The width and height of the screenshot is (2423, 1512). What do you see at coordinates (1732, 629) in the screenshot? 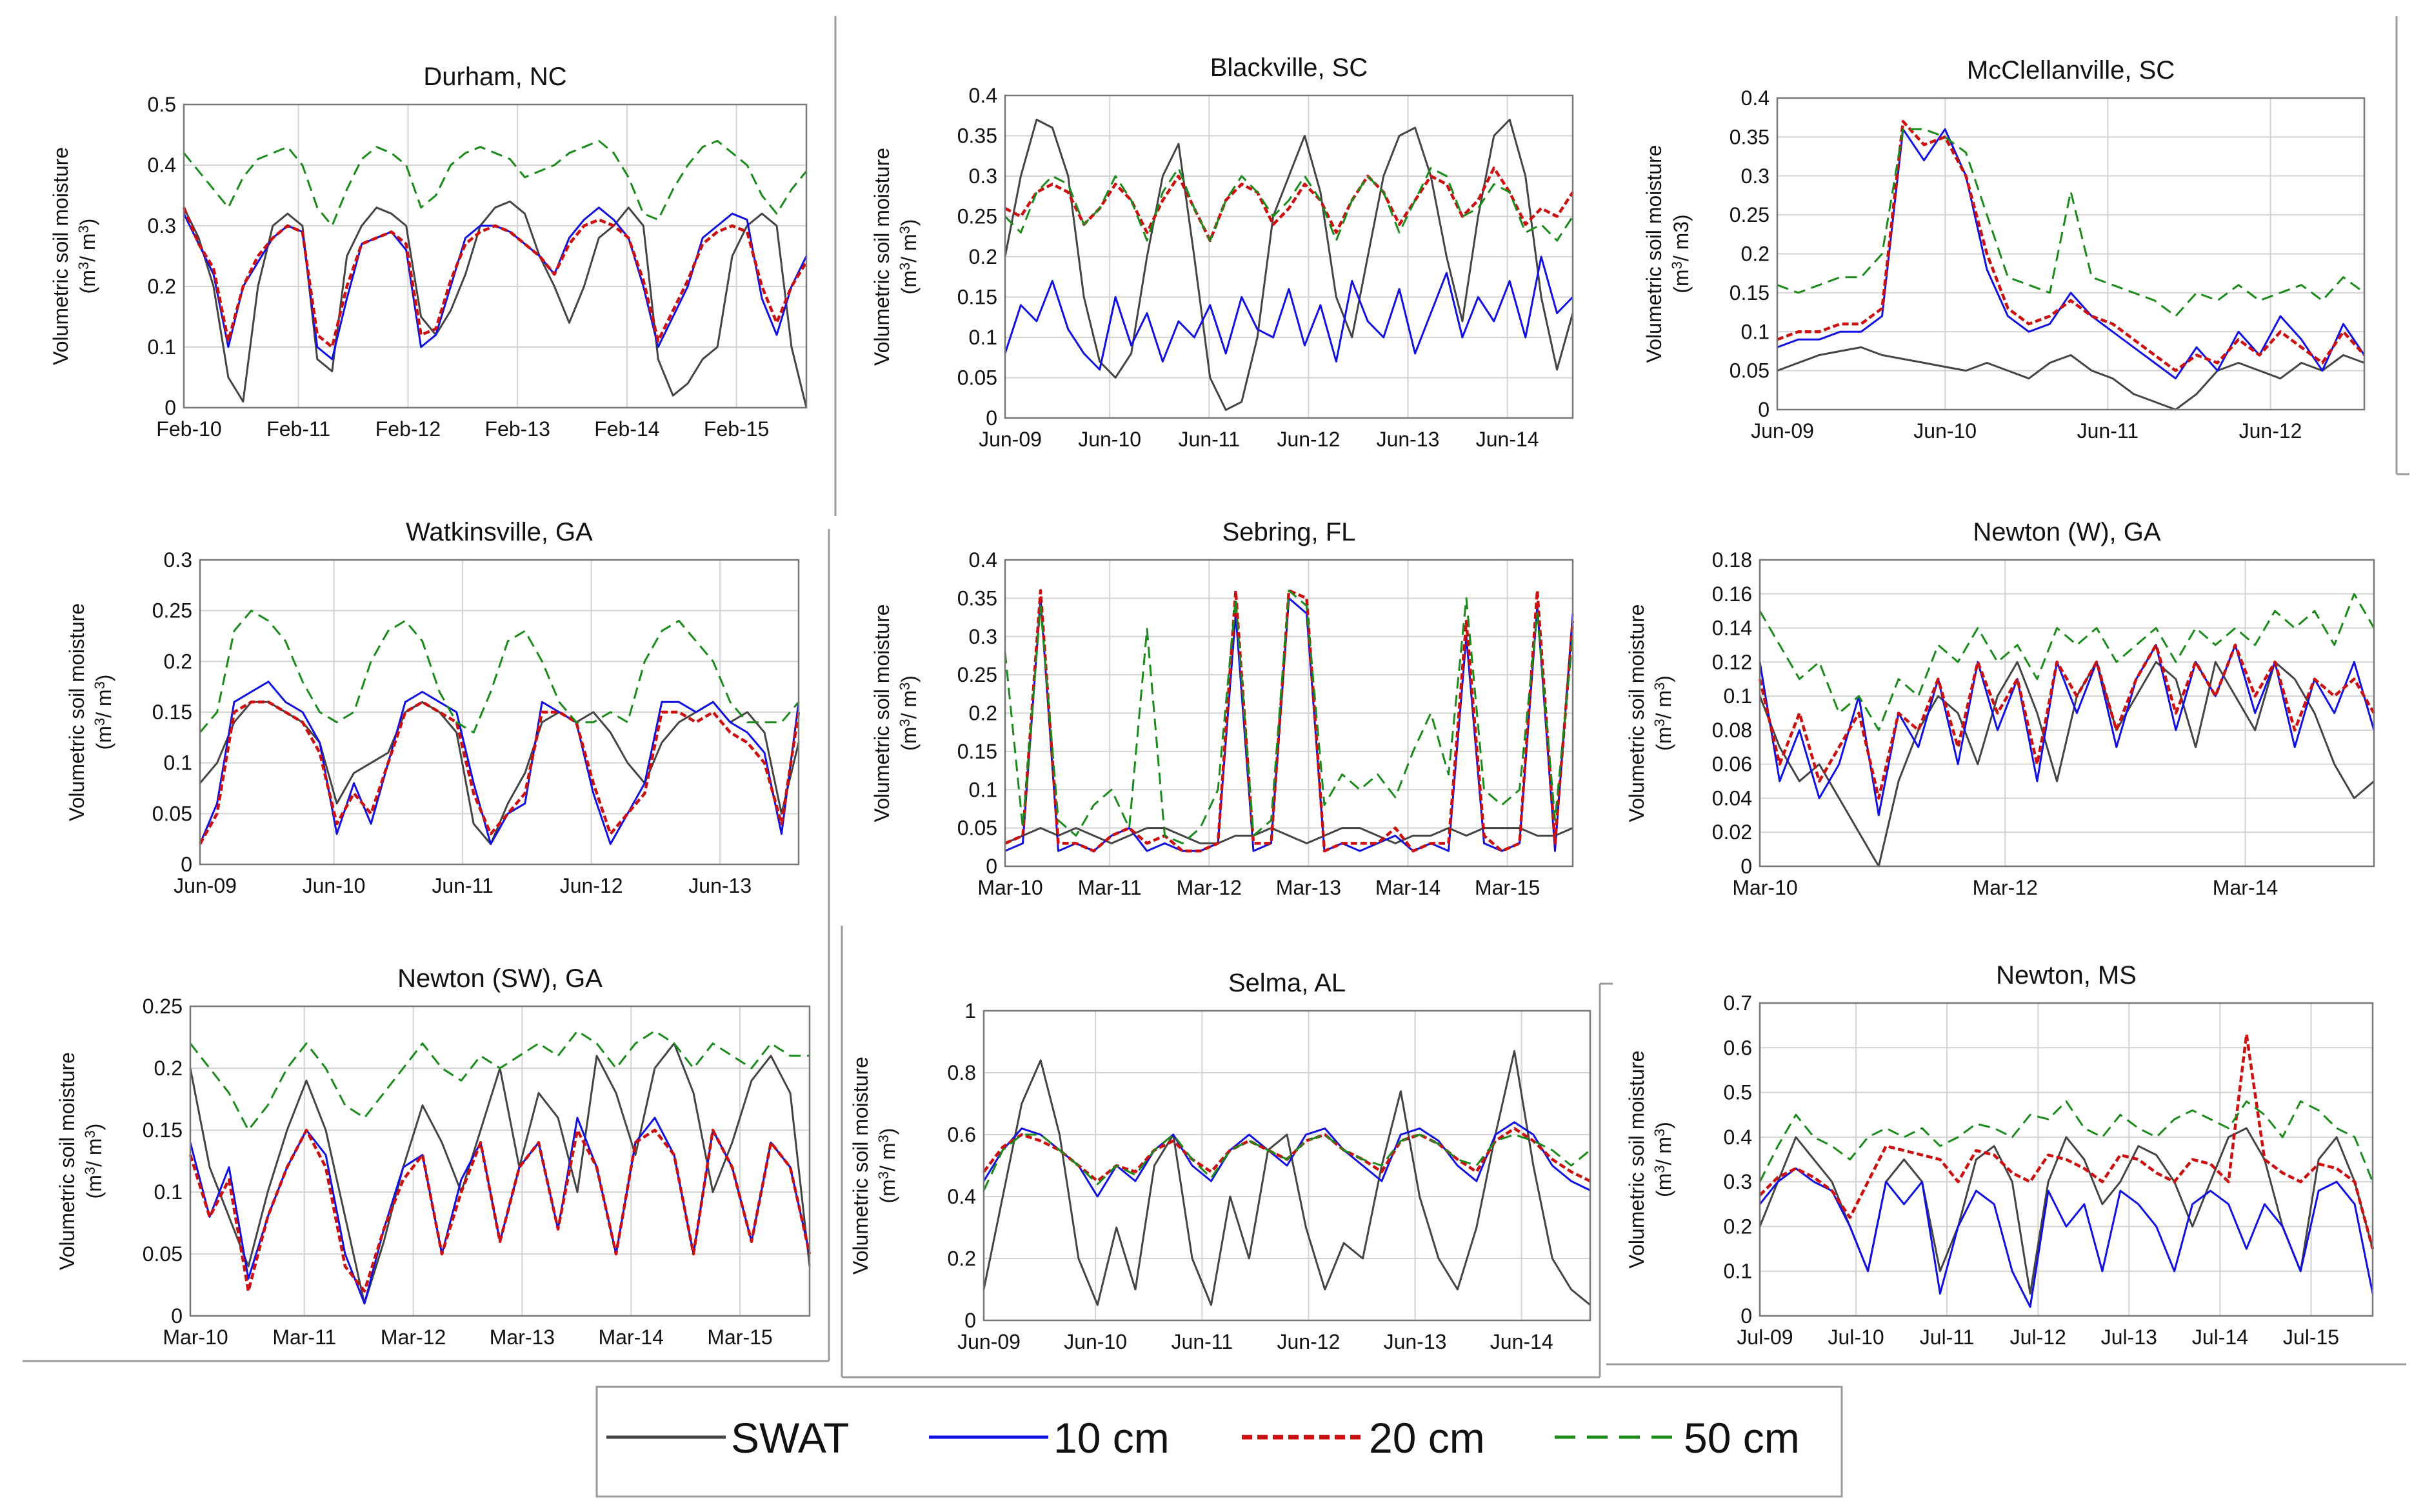
I see `y-tick-label: 0.14` at bounding box center [1732, 629].